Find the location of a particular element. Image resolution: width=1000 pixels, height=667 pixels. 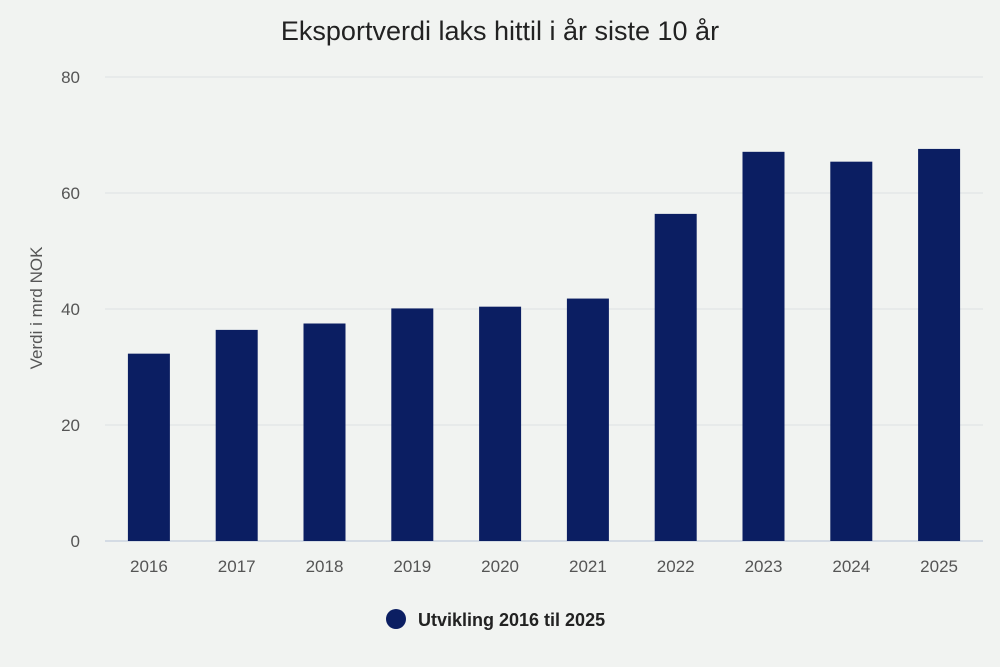

bar-2021 is located at coordinates (587, 419).